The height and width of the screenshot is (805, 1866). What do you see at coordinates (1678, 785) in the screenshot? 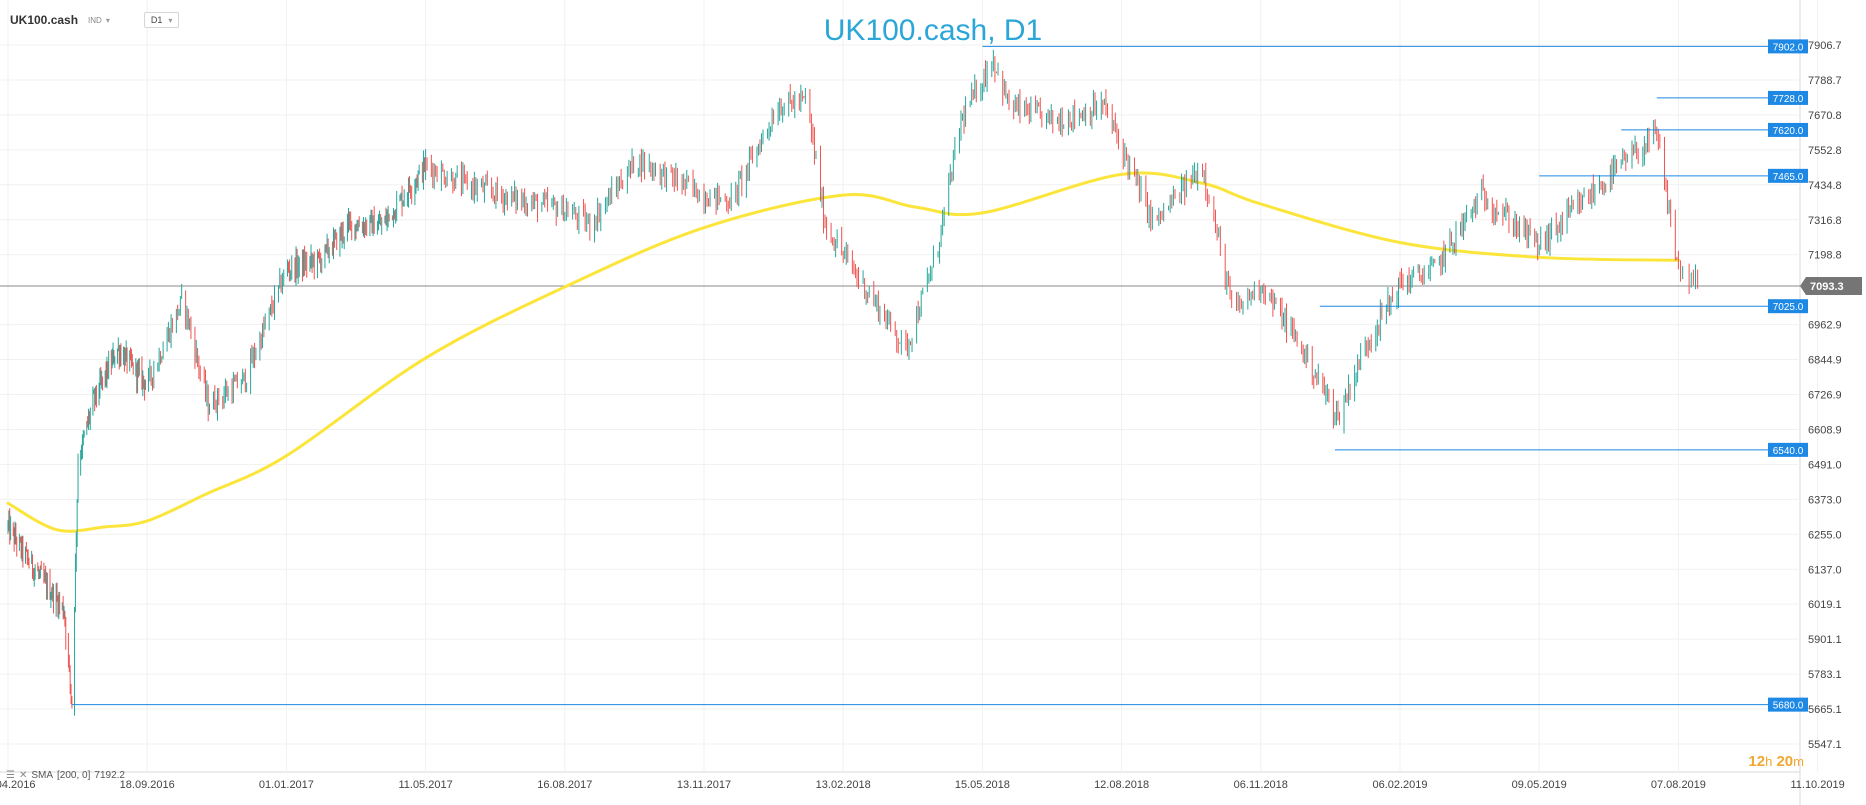
I see `x-tick-label: 07.08.2019` at bounding box center [1678, 785].